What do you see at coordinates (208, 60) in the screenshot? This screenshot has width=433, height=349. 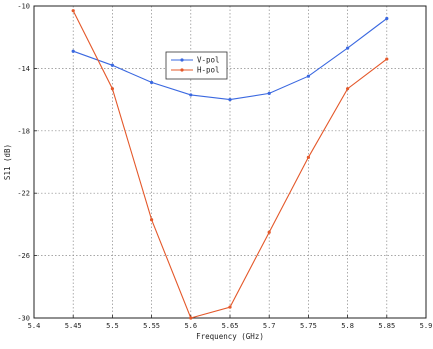 I see `legend-label-v-pol: V-pol` at bounding box center [208, 60].